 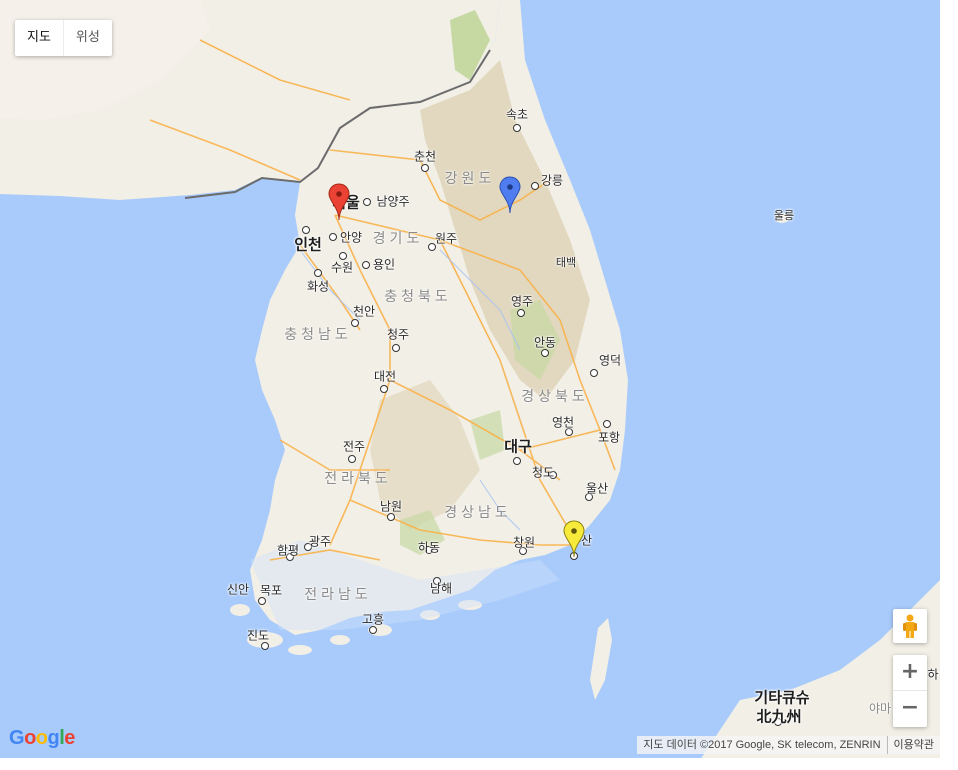 I want to click on city-label-cheongdo: 청도, so click(x=543, y=472).